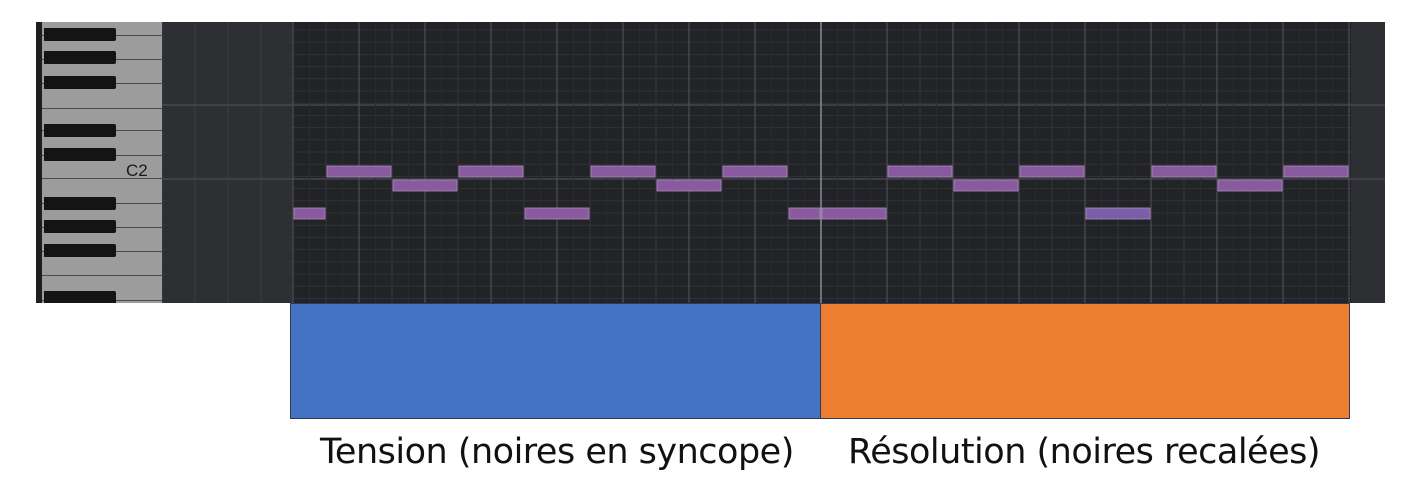 The image size is (1422, 496). What do you see at coordinates (1084, 452) in the screenshot?
I see `resolution-caption: Résolution (noires recalées)` at bounding box center [1084, 452].